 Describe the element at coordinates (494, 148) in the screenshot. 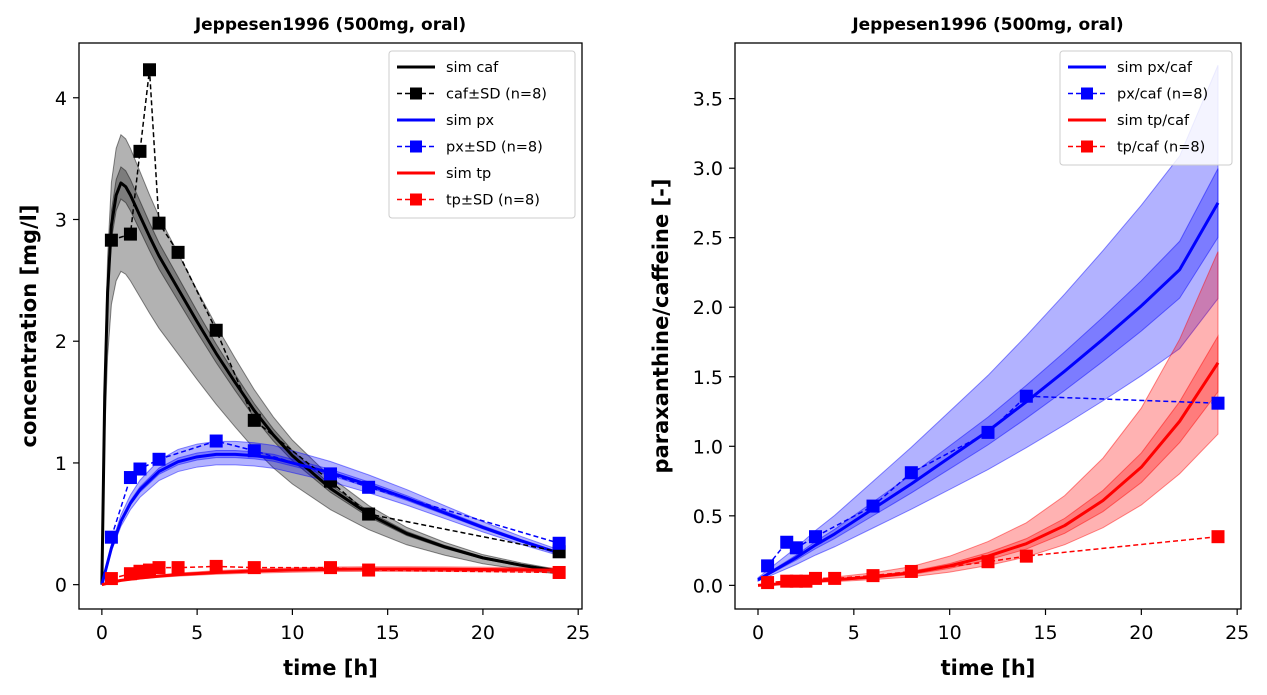

I see `legend-entry-label: px±SD (n=8)` at that location.